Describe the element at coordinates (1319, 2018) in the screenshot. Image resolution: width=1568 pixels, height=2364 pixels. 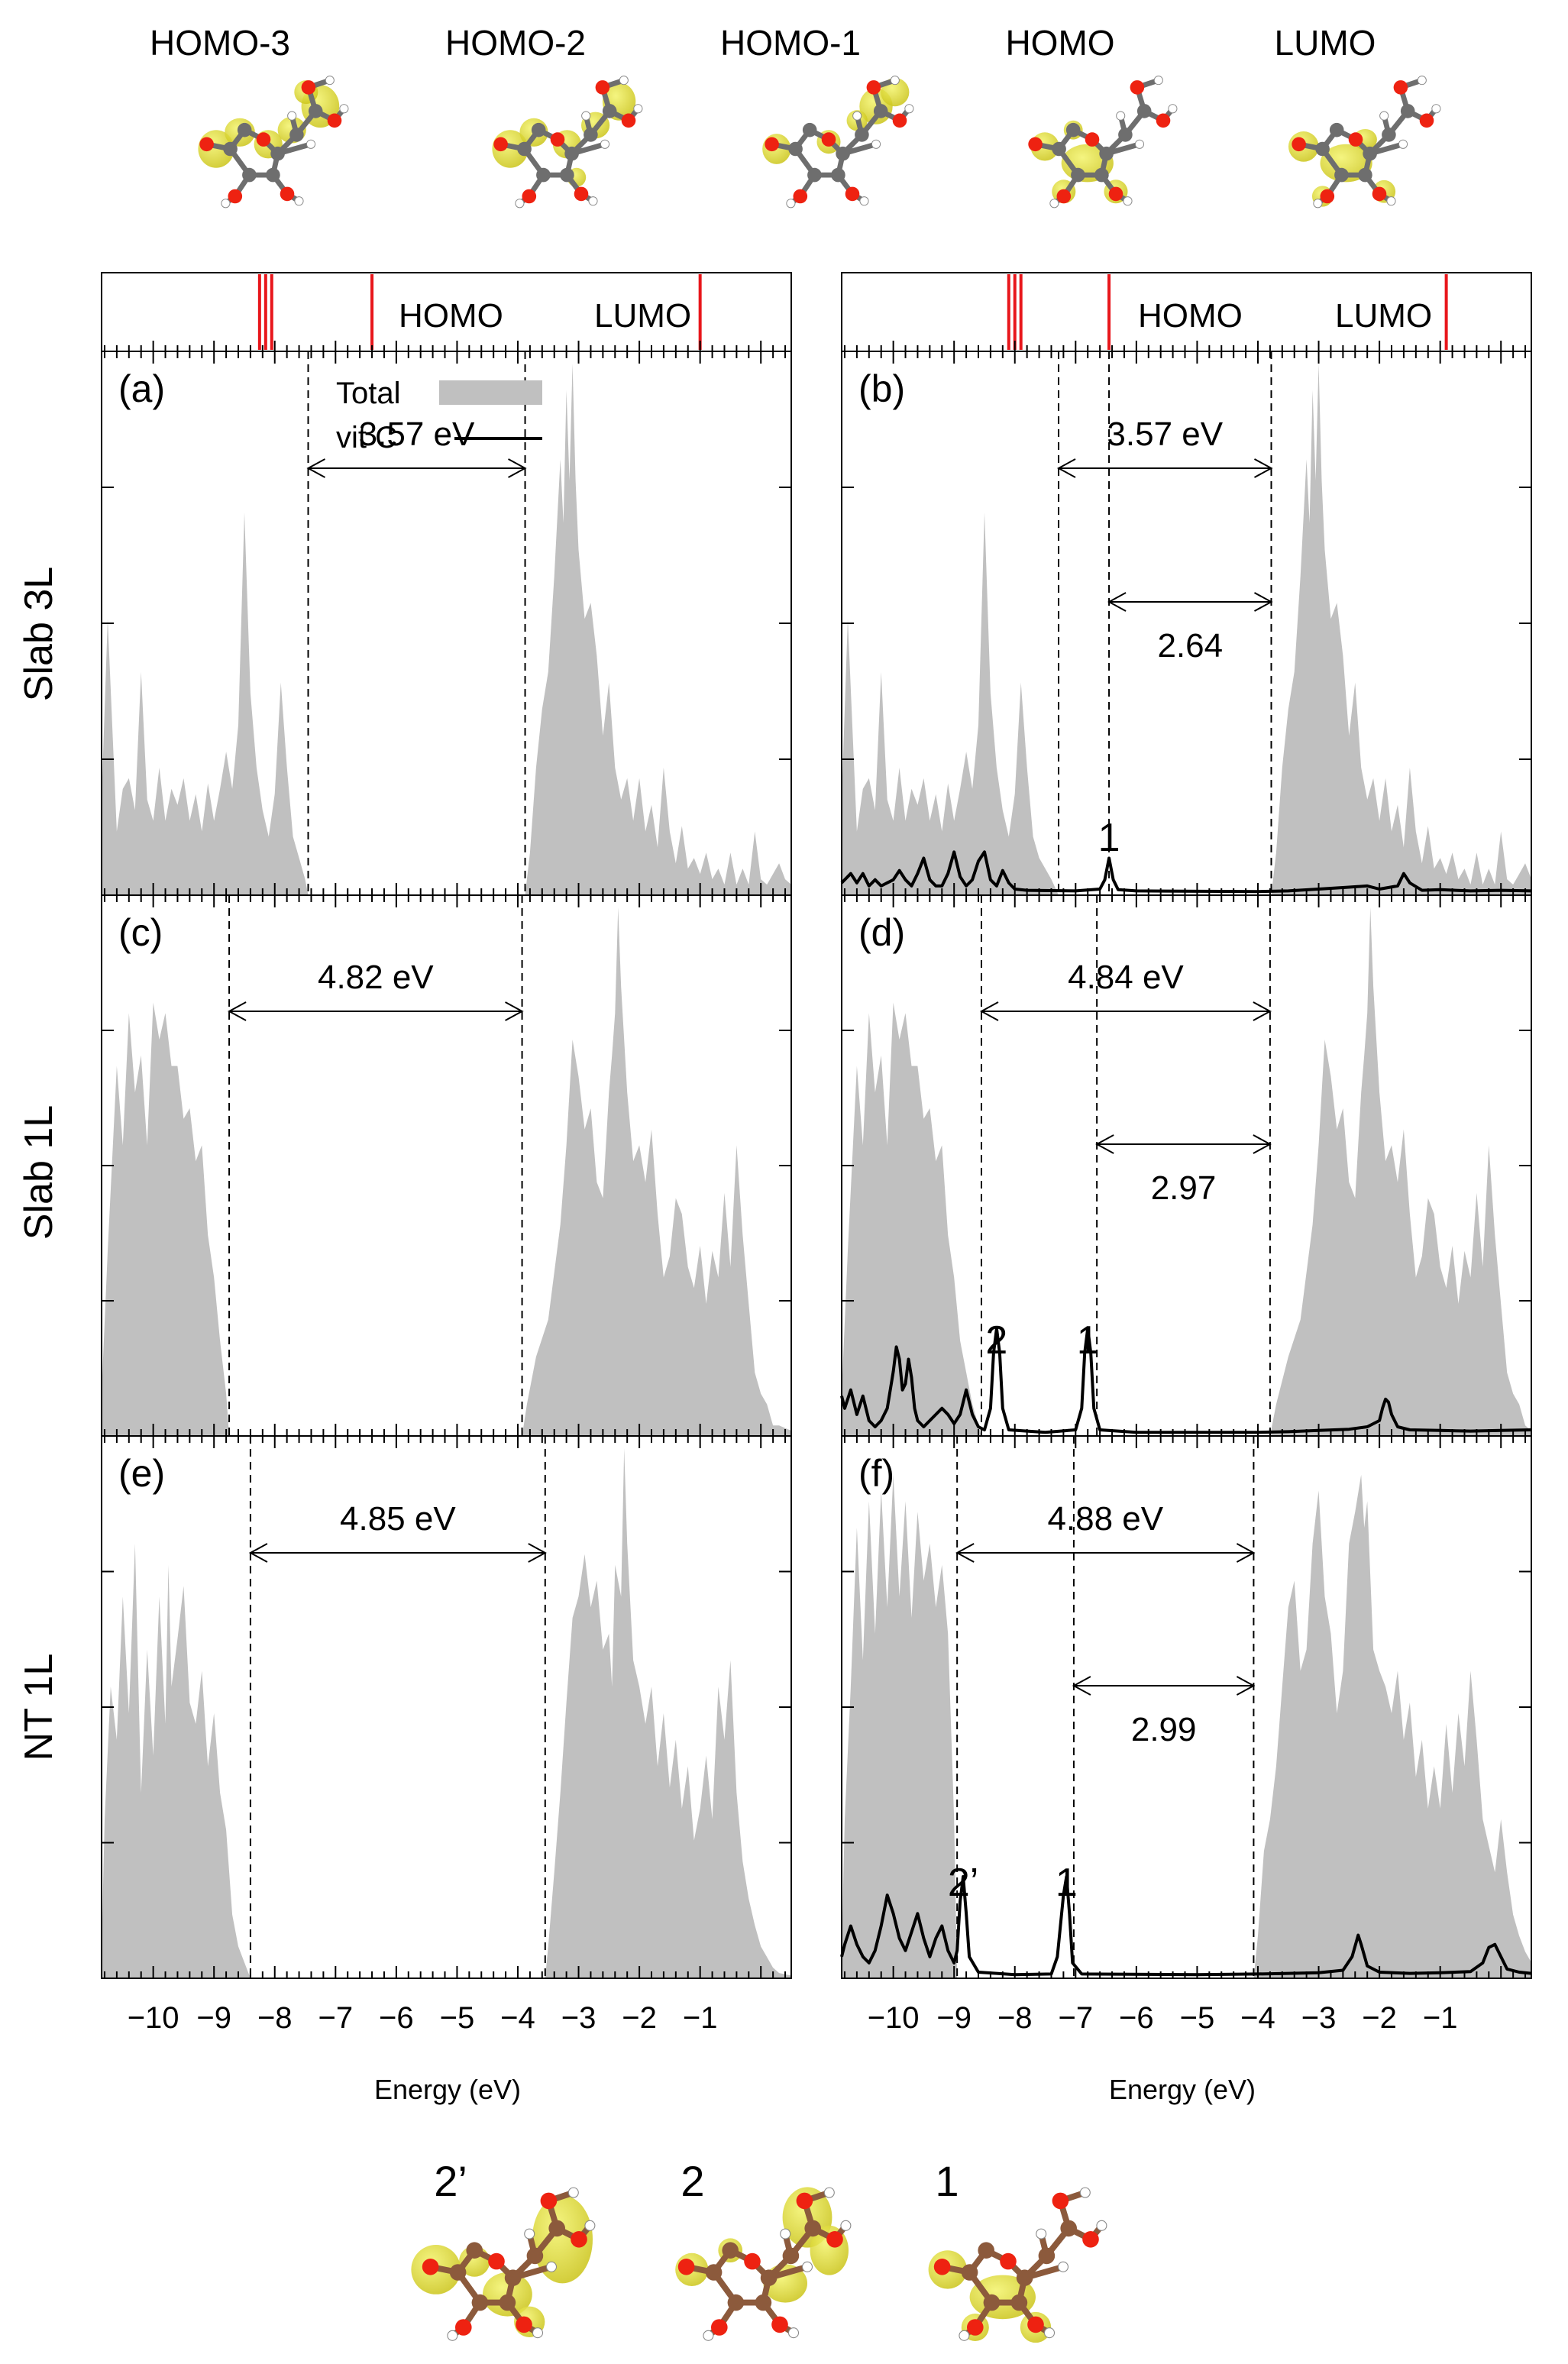
I see `x-tick-label: −3` at that location.